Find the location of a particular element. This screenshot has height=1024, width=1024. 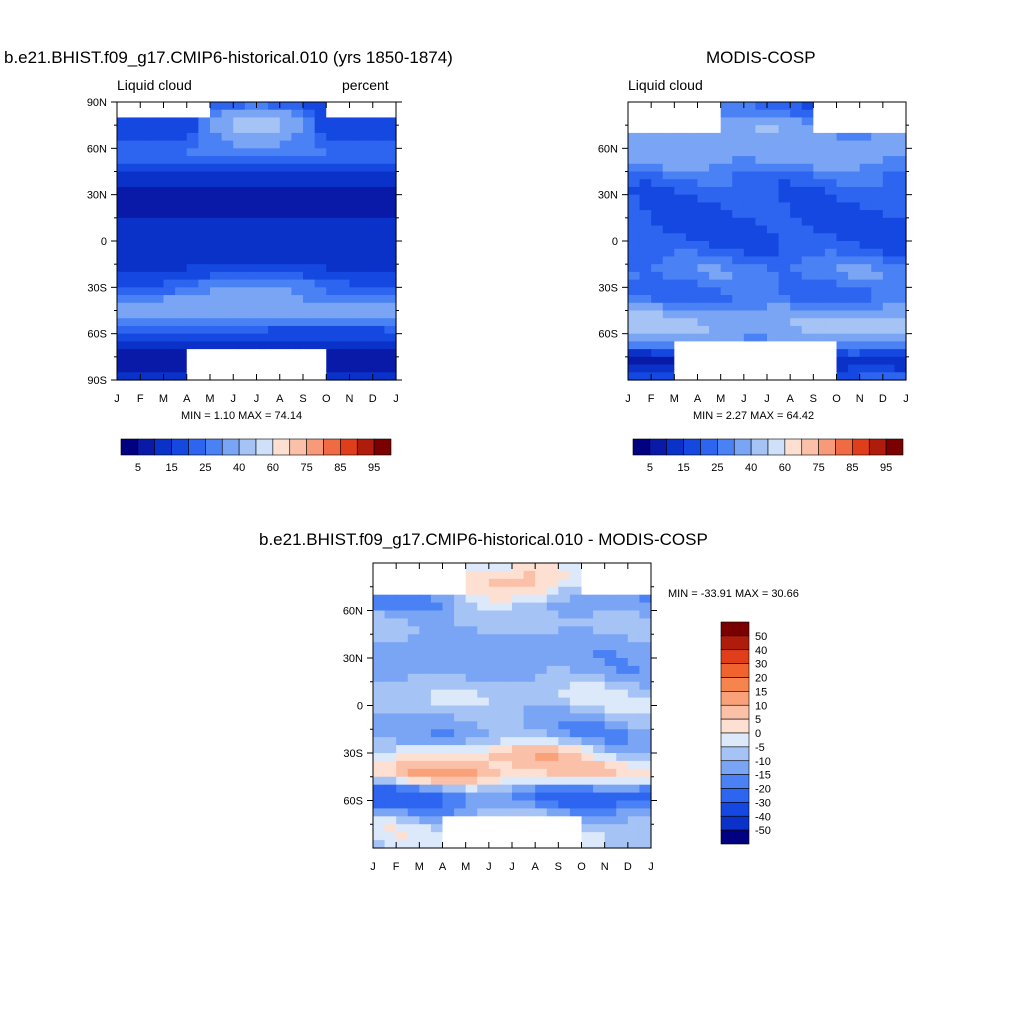

y-tick-label: 60N is located at coordinates (353, 612).